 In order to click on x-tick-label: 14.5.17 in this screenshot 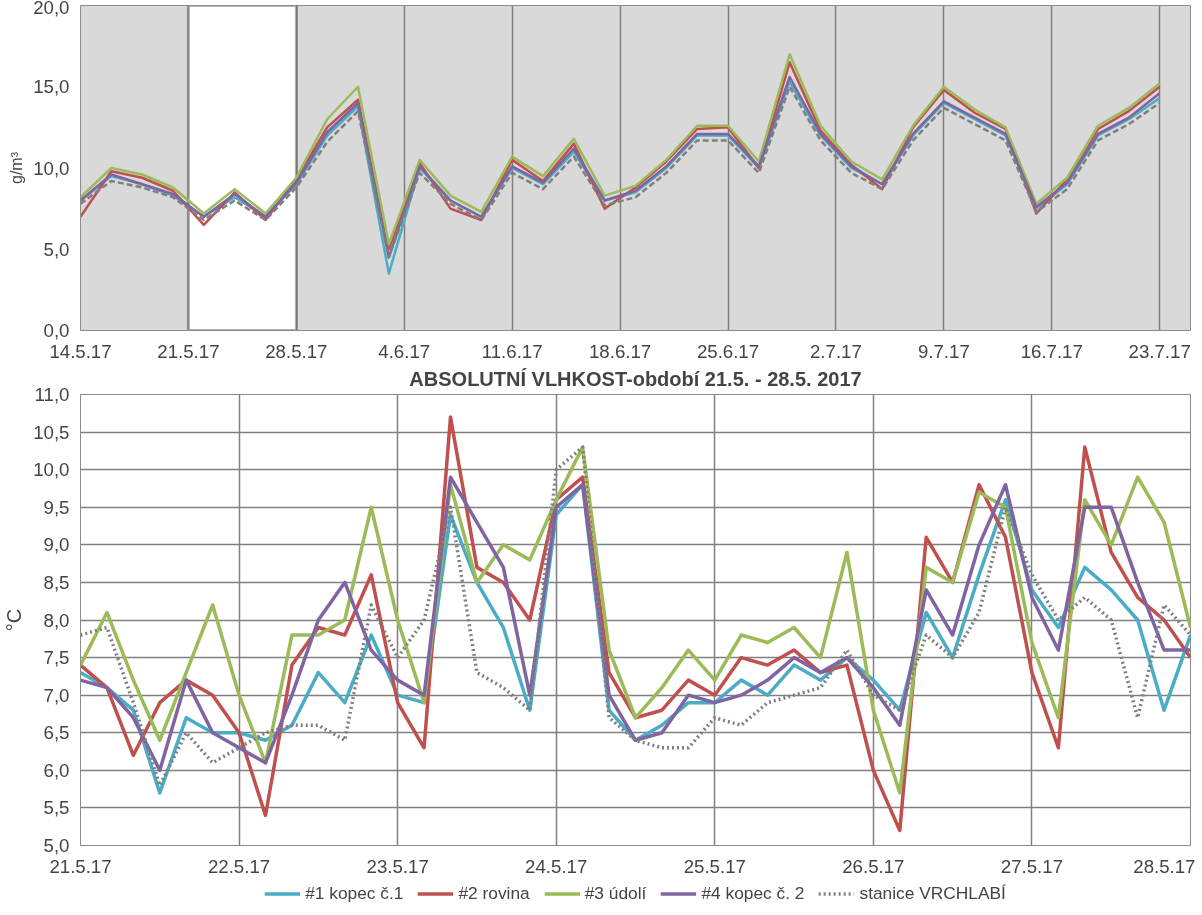, I will do `click(80, 351)`.